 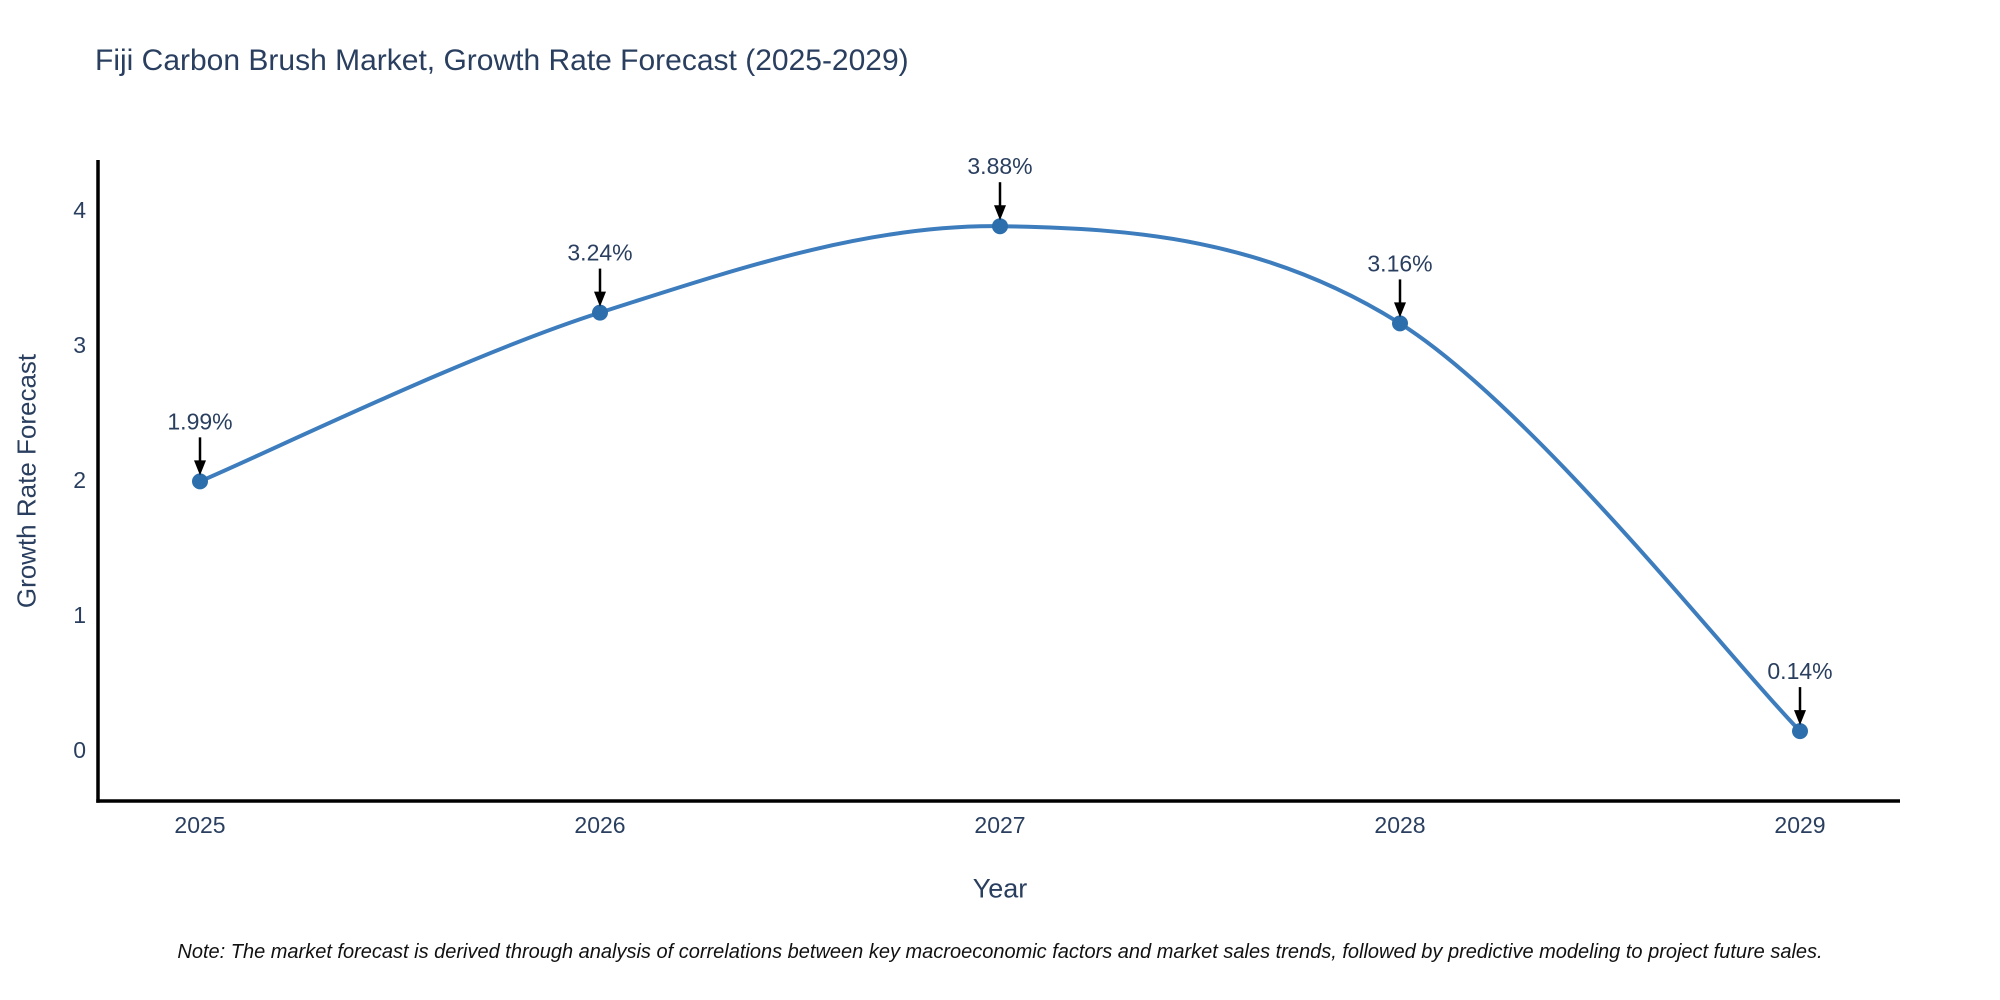 What do you see at coordinates (999, 166) in the screenshot?
I see `data-point-label: 3.88%` at bounding box center [999, 166].